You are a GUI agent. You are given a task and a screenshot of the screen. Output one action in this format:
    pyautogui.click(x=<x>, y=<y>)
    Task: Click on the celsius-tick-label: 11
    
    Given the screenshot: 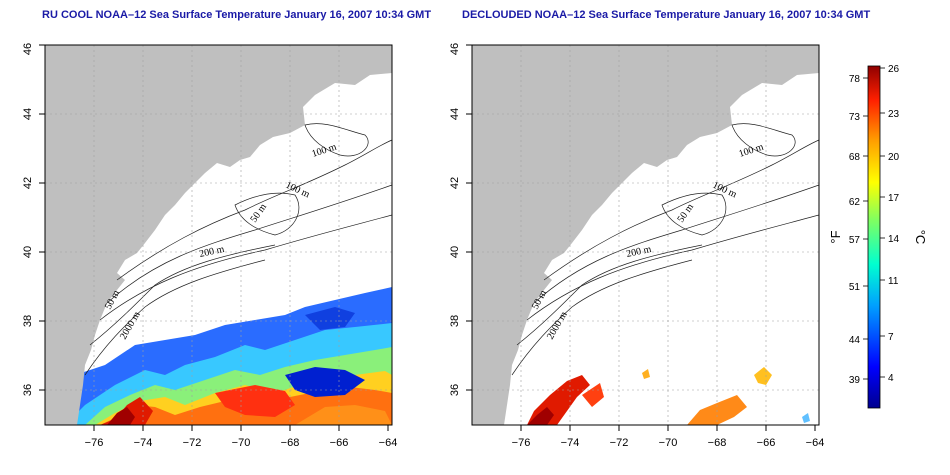 What is the action you would take?
    pyautogui.click(x=893, y=281)
    